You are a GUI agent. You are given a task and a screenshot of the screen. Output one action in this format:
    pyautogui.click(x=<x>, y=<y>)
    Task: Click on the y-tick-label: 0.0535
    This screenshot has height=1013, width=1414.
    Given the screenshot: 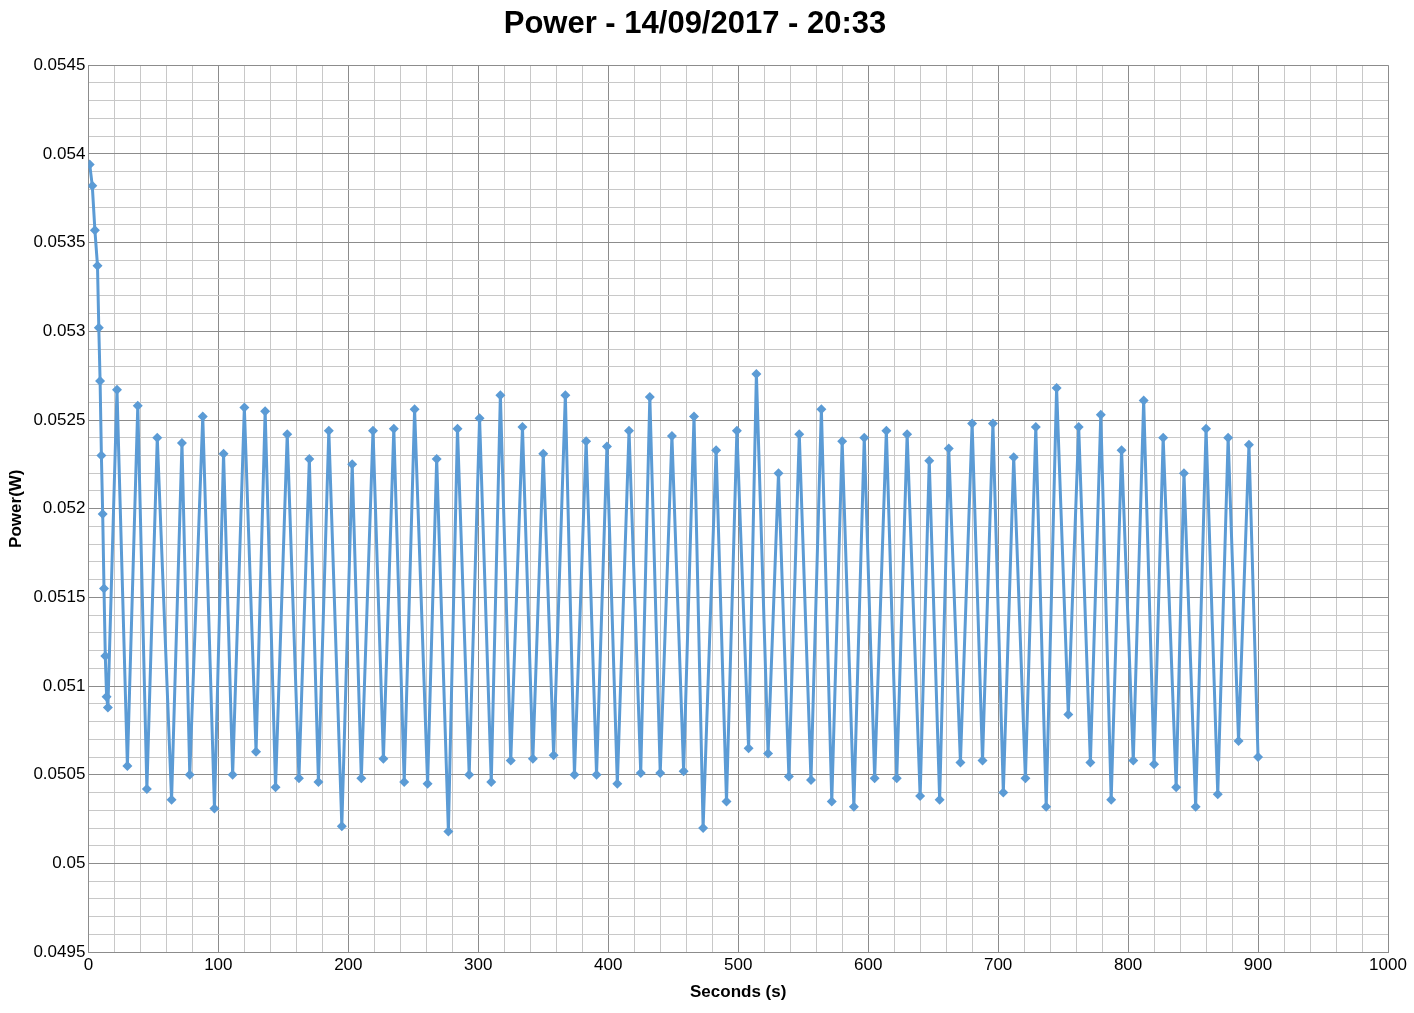 What is the action you would take?
    pyautogui.click(x=59, y=242)
    